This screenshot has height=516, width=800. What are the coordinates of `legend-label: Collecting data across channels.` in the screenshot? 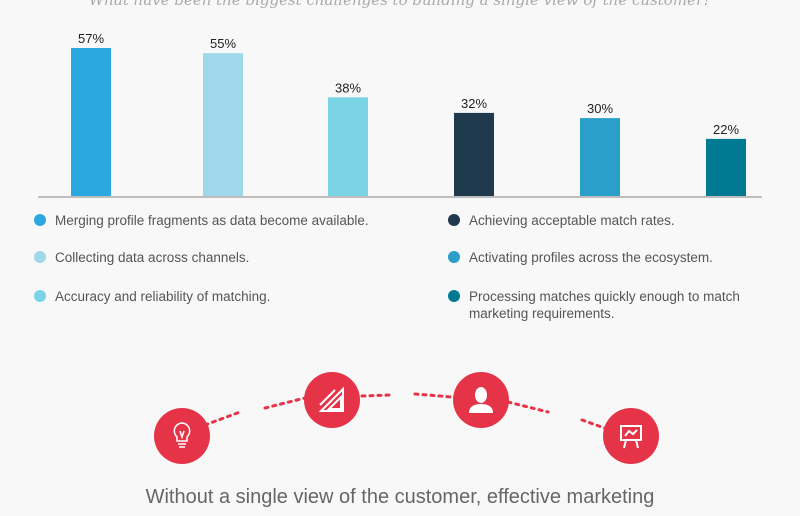 It's located at (152, 257).